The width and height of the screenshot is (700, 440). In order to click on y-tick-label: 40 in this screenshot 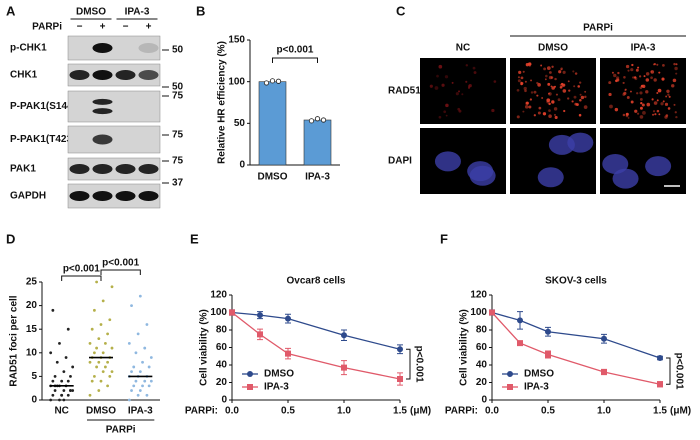, I will do `click(222, 365)`.